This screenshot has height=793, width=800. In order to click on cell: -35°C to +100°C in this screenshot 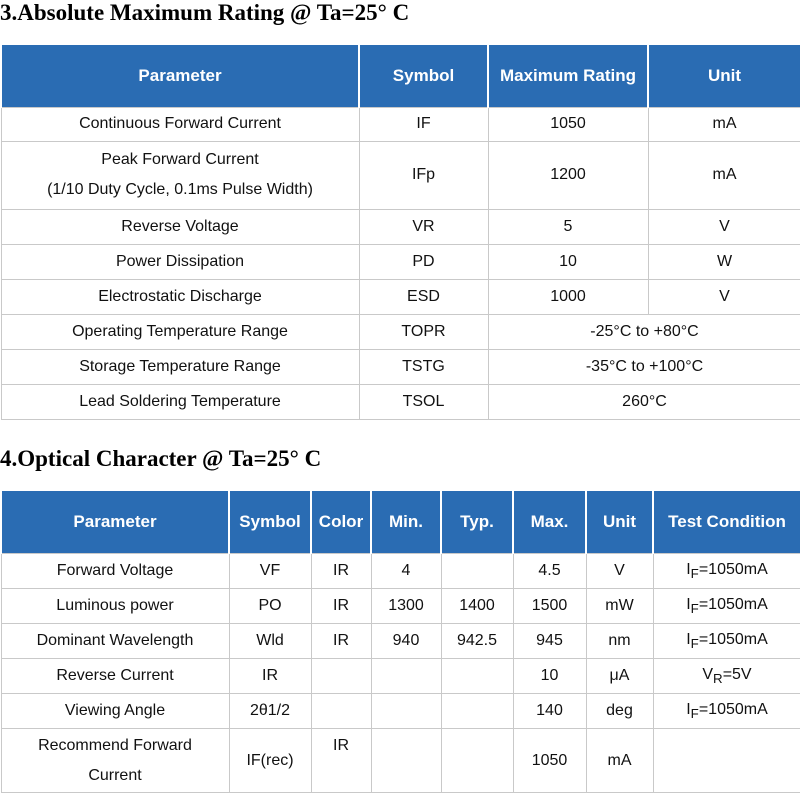, I will do `click(644, 366)`.